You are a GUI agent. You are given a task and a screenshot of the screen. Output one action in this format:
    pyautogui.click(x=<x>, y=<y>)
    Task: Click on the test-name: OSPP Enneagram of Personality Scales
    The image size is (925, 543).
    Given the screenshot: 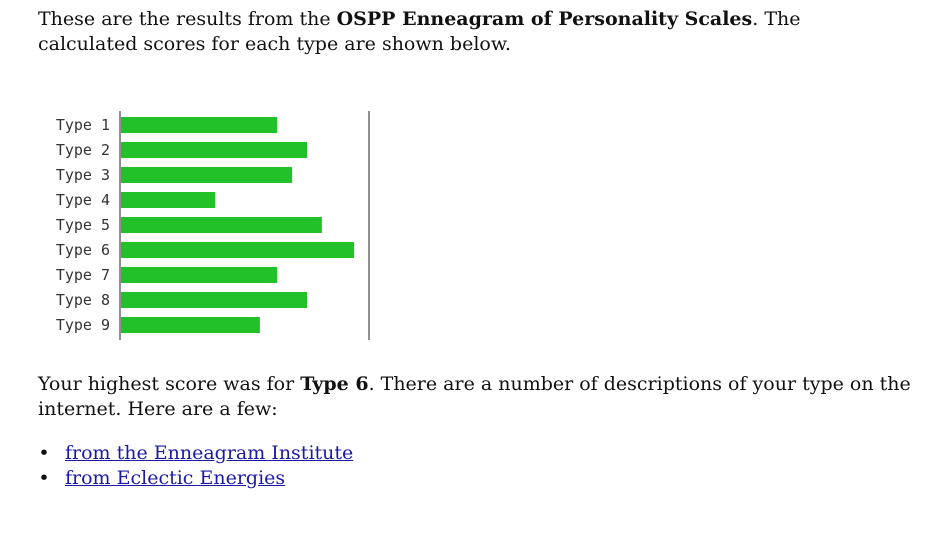 What is the action you would take?
    pyautogui.click(x=544, y=19)
    